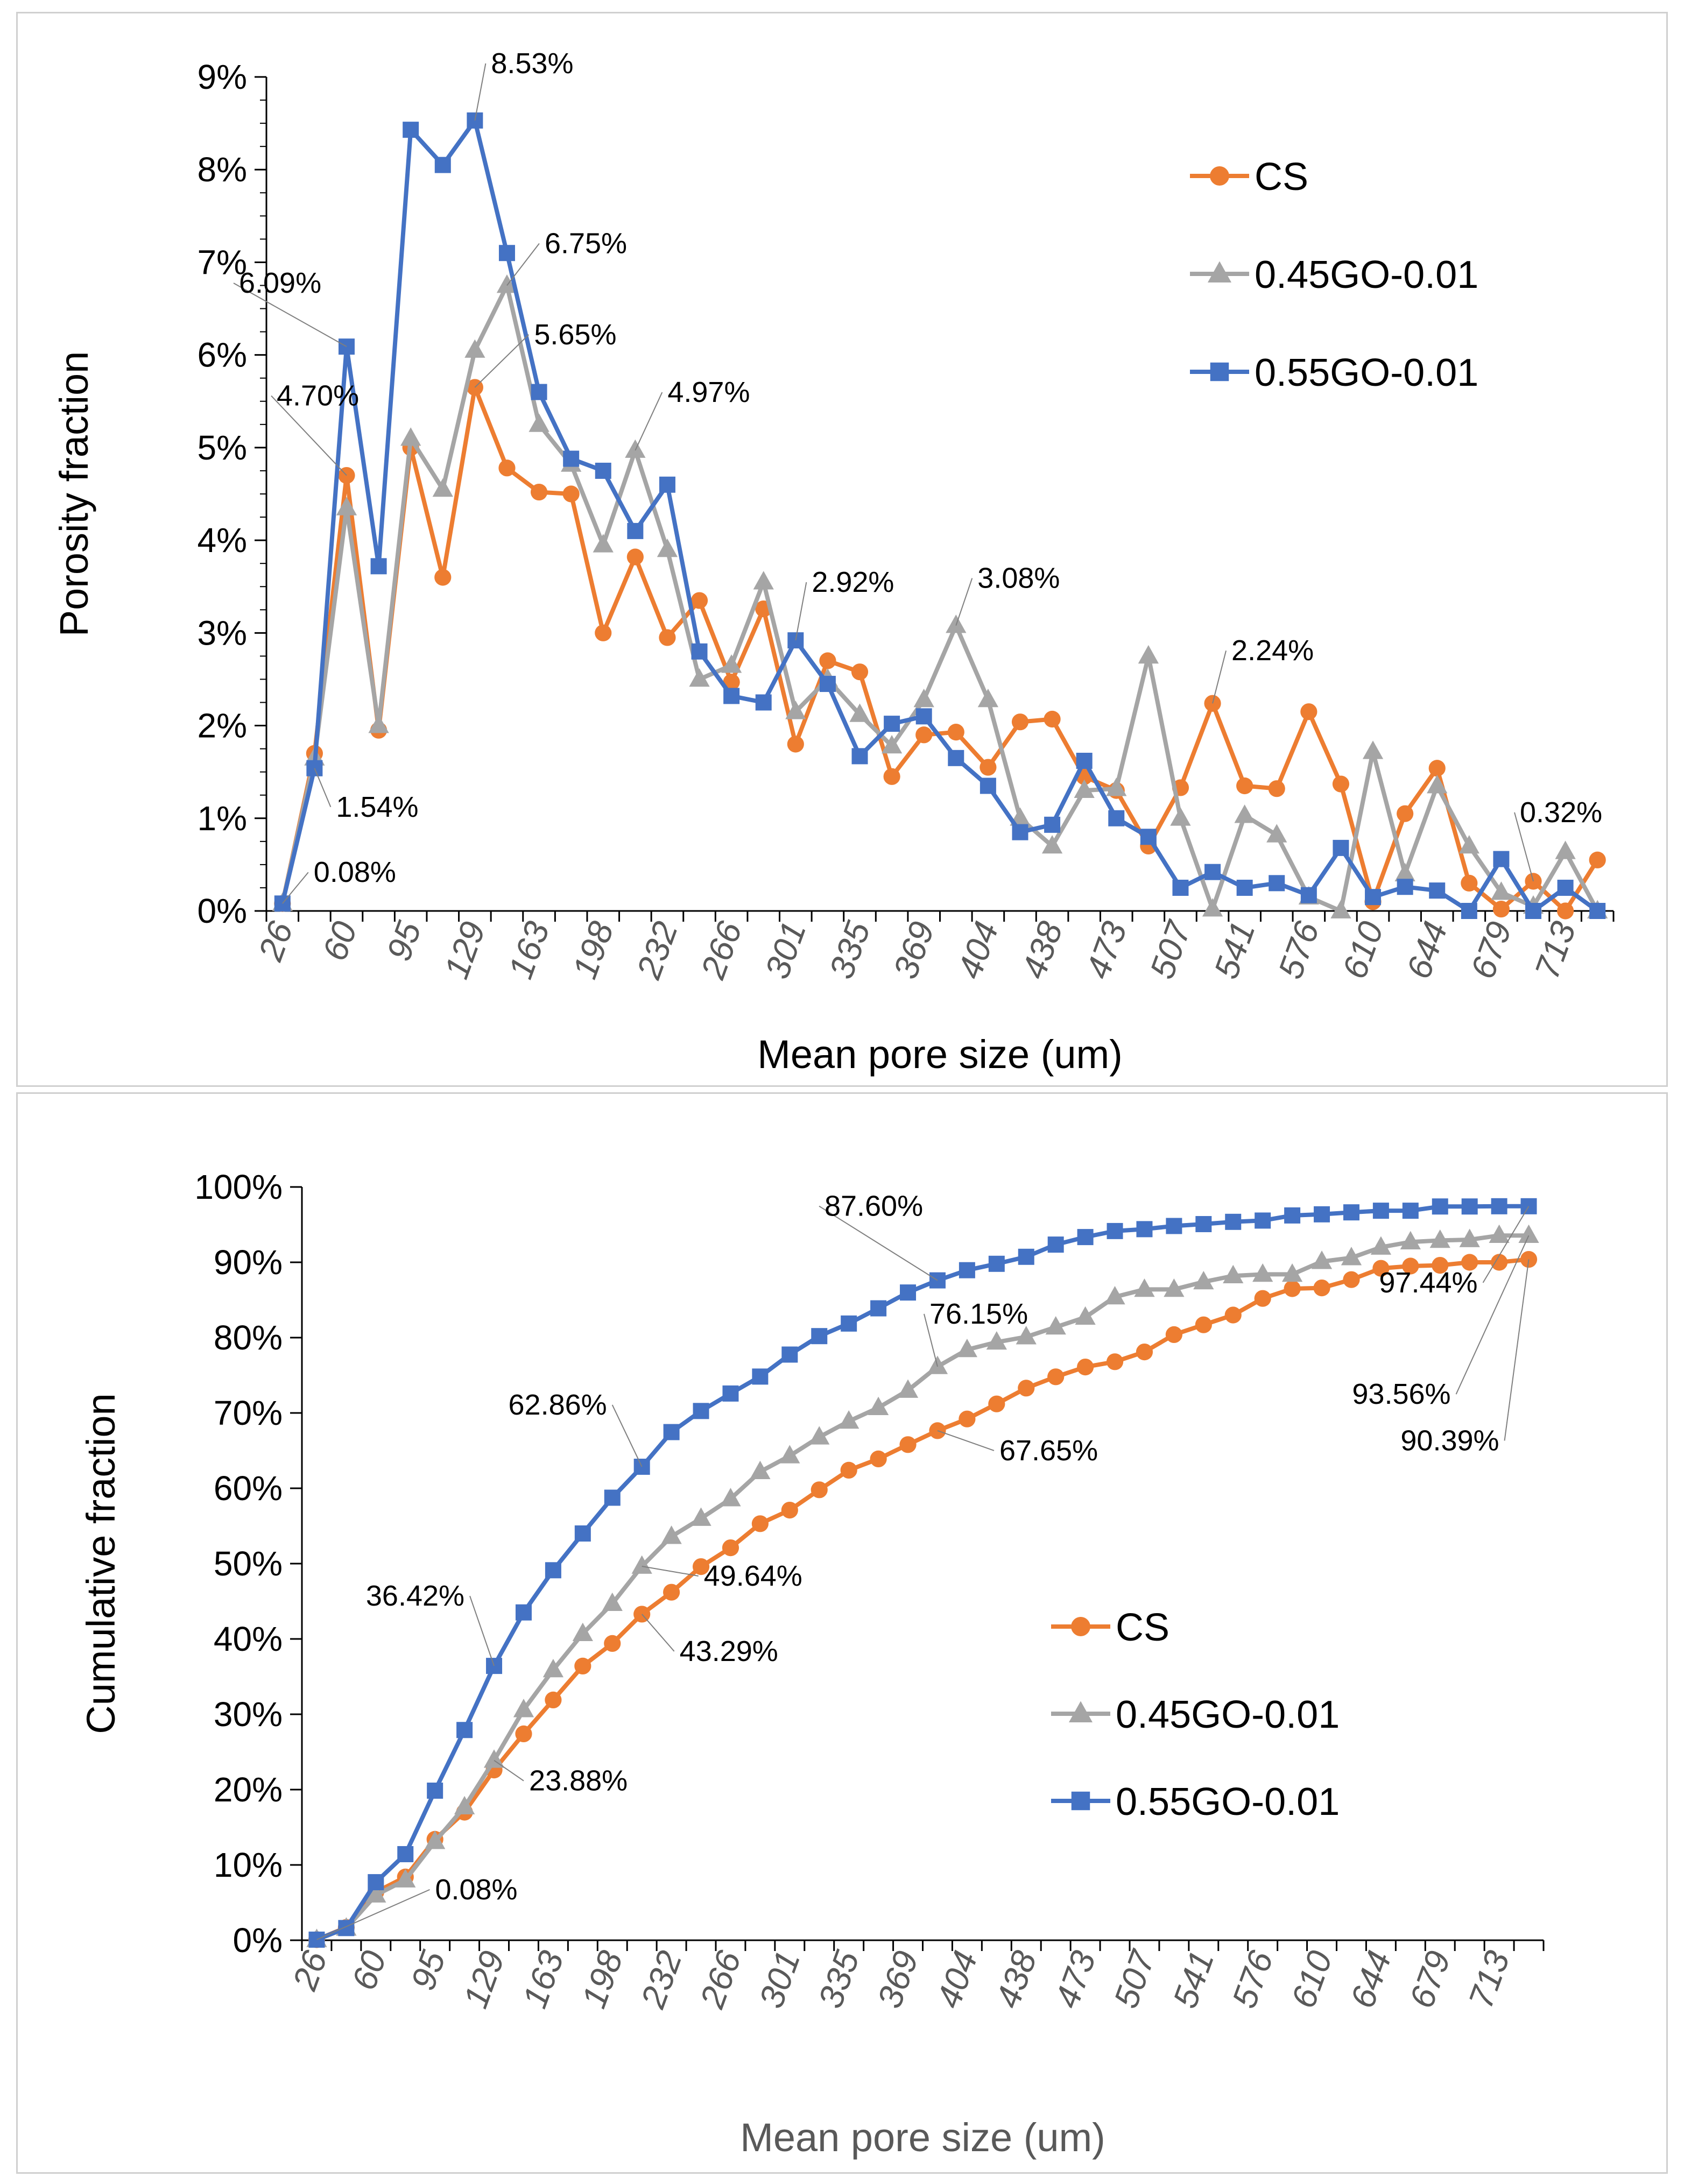 This screenshot has height=2184, width=1684. I want to click on y-tick-label: 30%, so click(249, 1715).